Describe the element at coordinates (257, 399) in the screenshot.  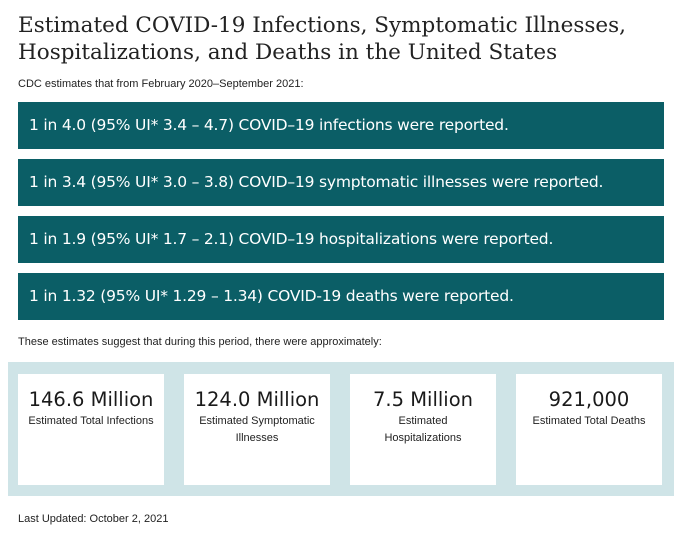
I see `stat-value: 124.0 Million` at that location.